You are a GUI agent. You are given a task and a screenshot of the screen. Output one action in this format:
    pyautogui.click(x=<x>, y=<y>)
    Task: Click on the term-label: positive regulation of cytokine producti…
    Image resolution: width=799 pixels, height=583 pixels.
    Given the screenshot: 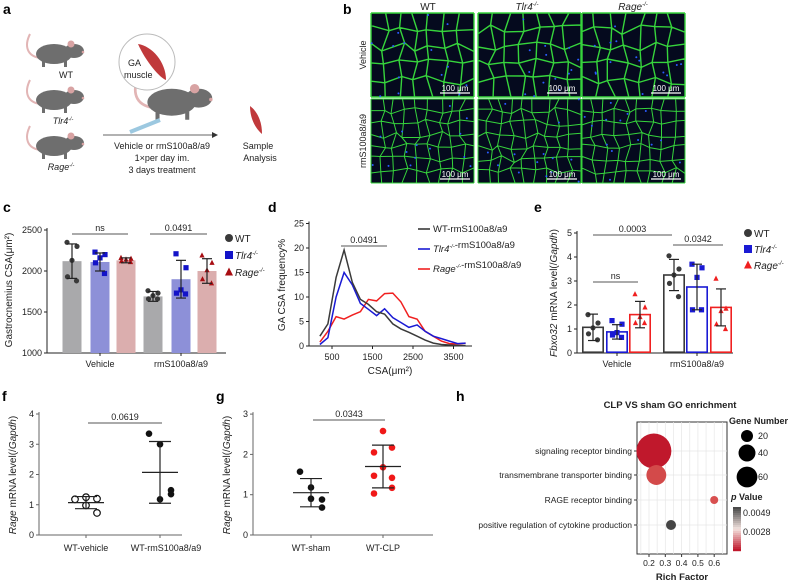 What is the action you would take?
    pyautogui.click(x=555, y=525)
    